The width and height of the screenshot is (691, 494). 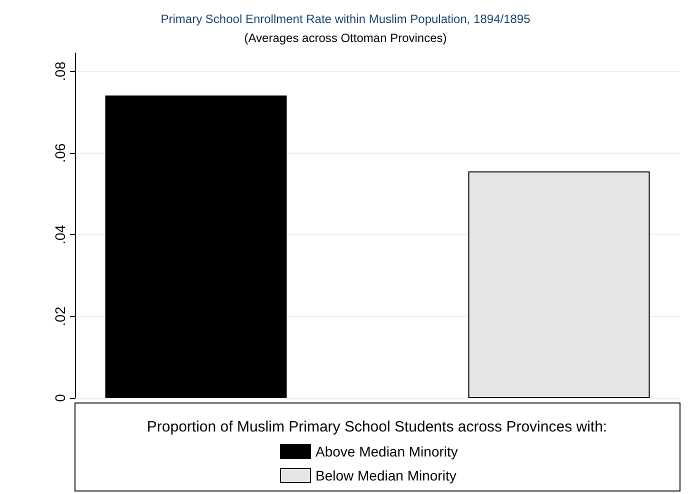 I want to click on y-tick-label: 0, so click(x=60, y=398).